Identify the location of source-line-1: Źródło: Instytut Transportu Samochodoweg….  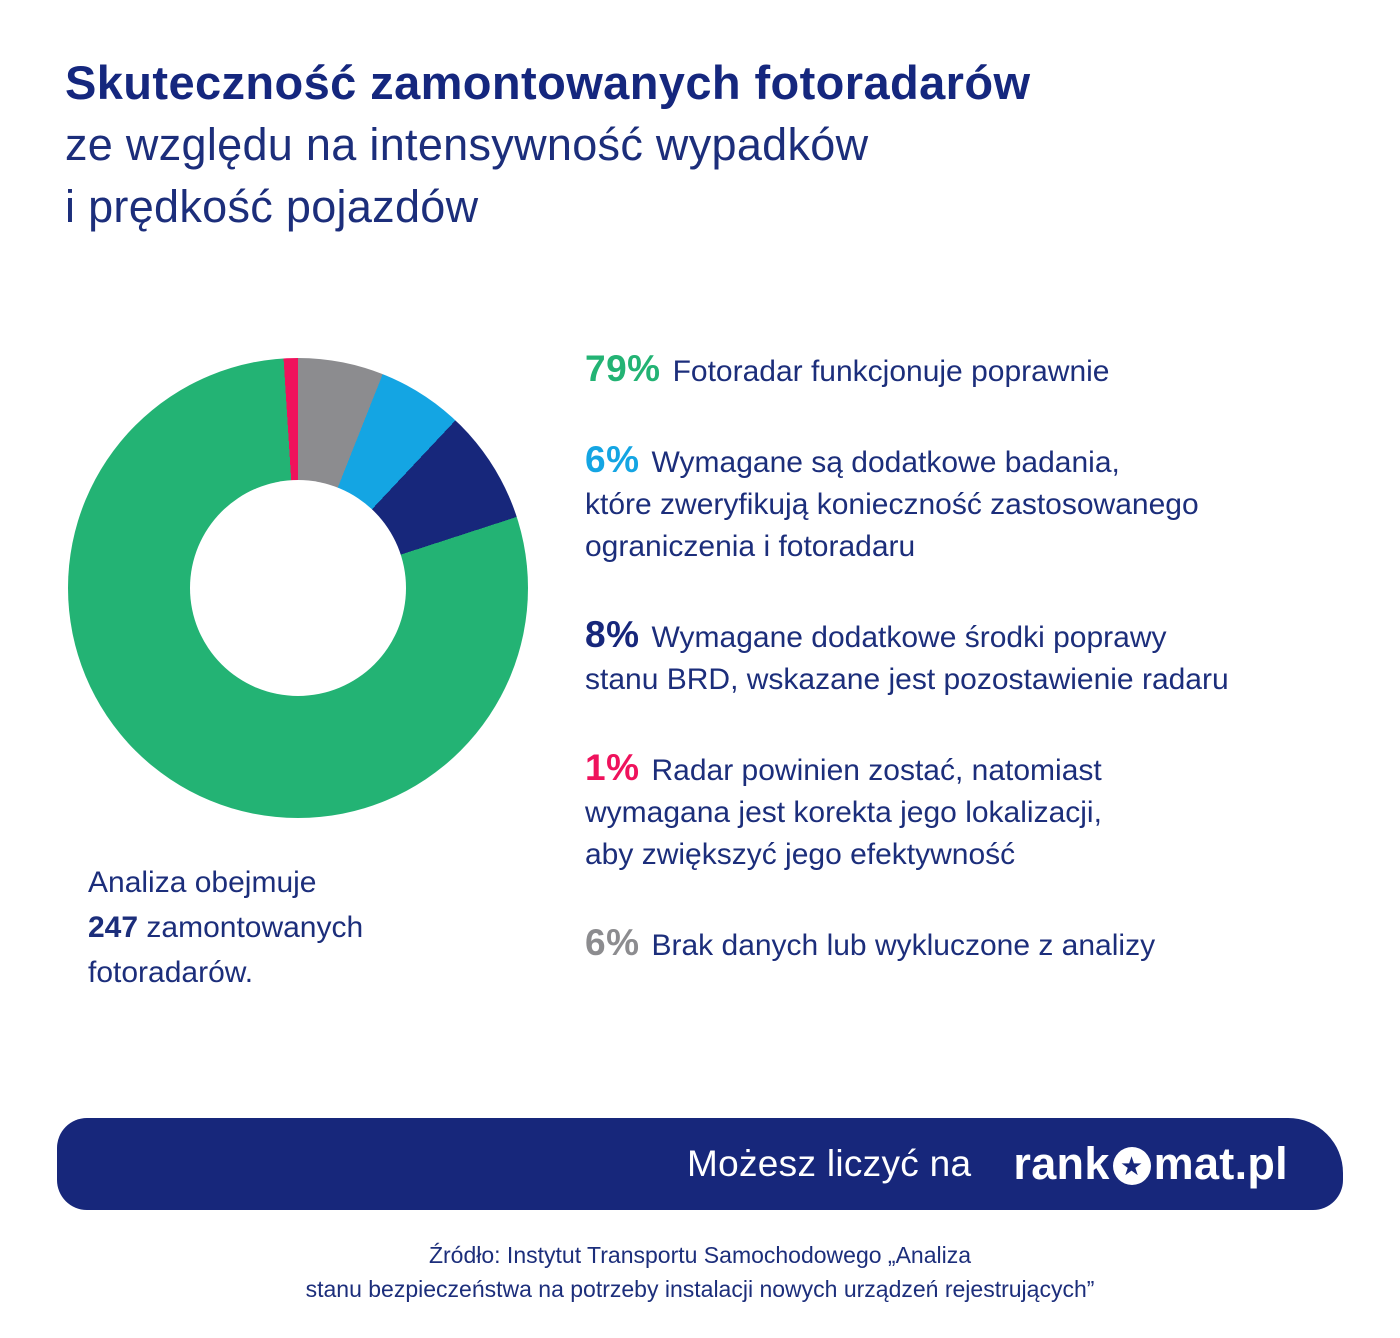
(700, 1255).